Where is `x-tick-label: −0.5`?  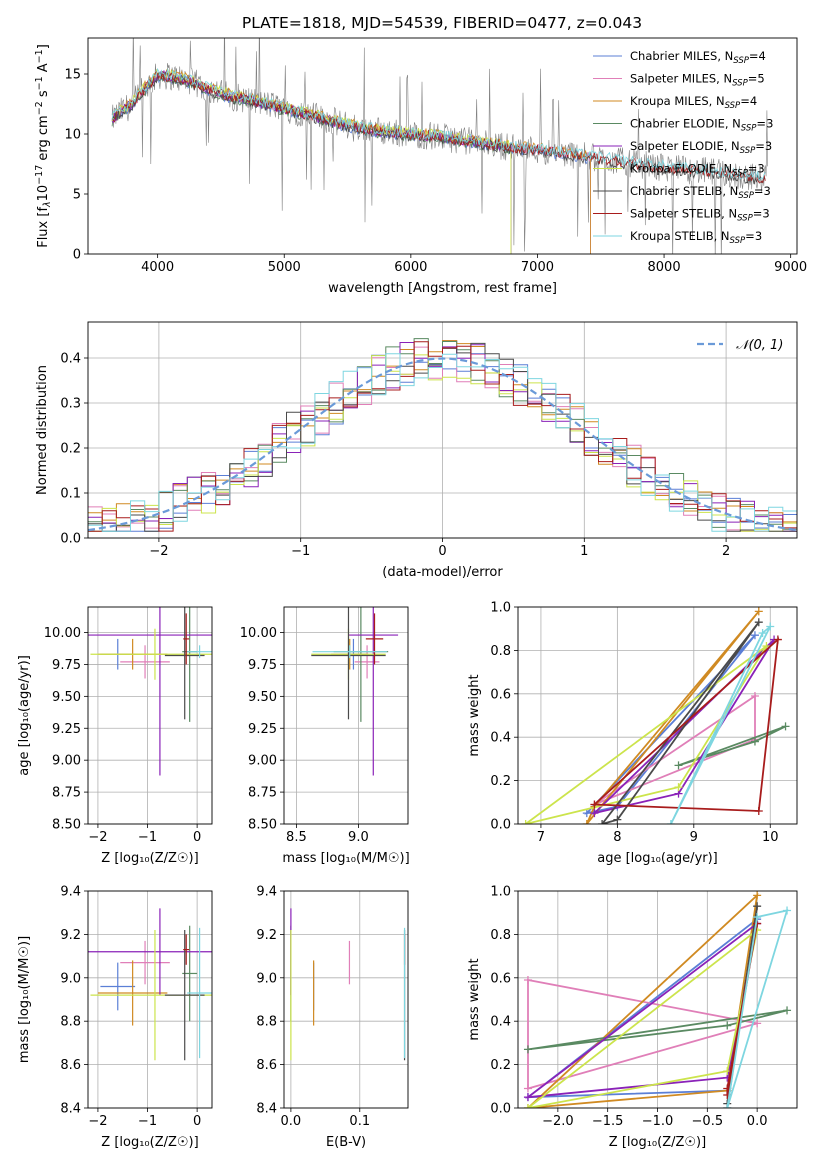
x-tick-label: −0.5 is located at coordinates (708, 1121).